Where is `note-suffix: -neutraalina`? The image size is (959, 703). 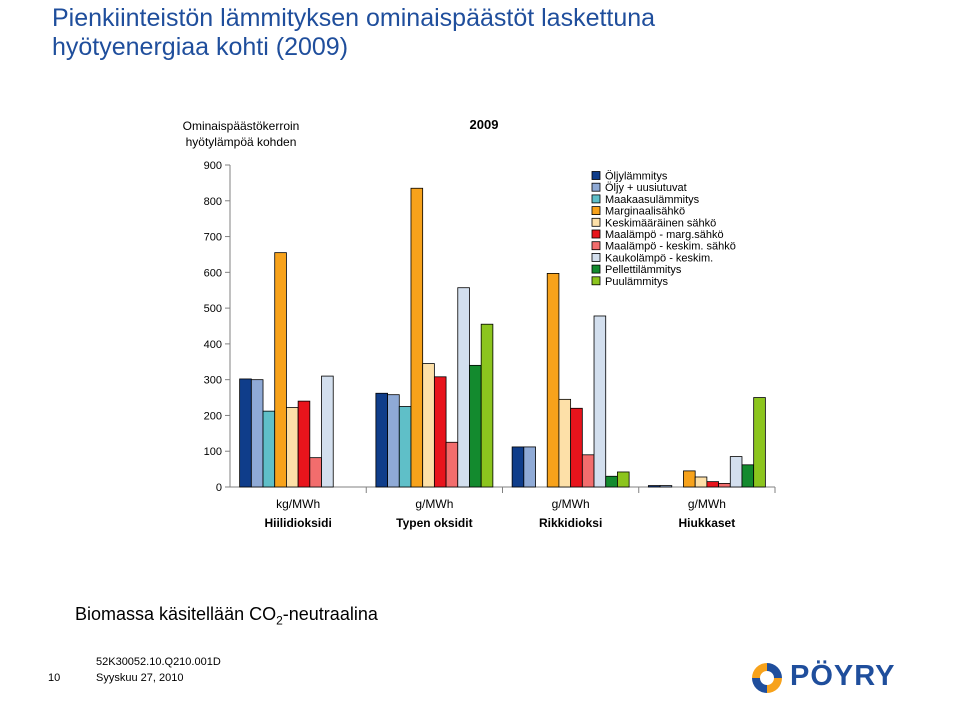 note-suffix: -neutraalina is located at coordinates (330, 614).